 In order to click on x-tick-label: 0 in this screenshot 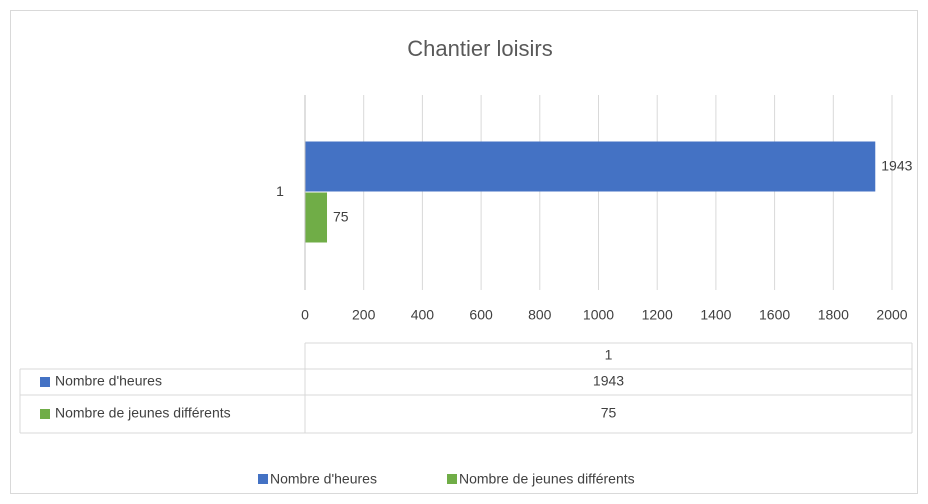, I will do `click(305, 315)`.